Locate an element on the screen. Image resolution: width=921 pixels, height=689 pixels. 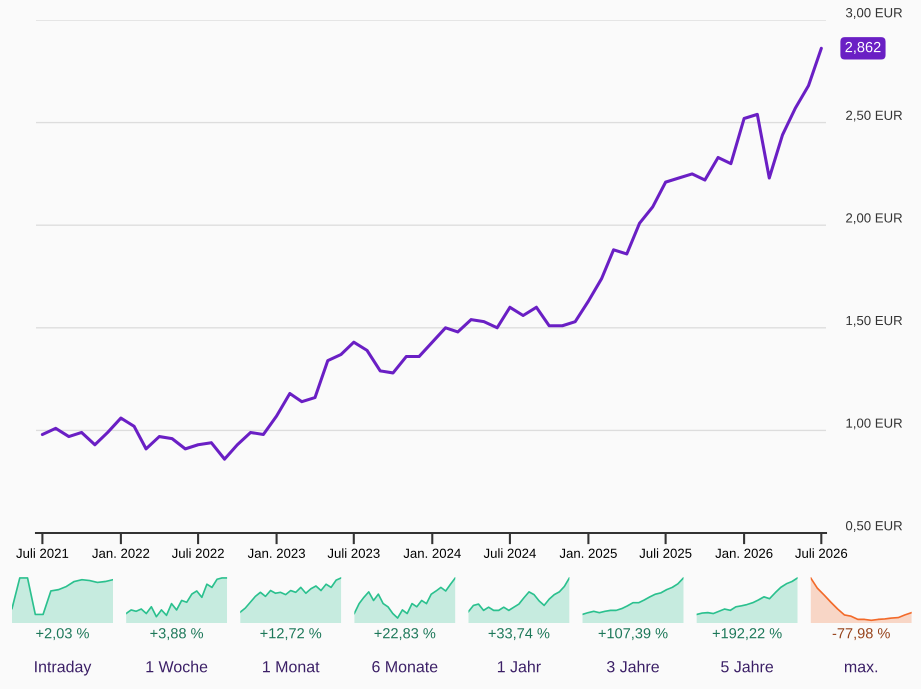
x-tick-label: Jan. 2023 is located at coordinates (276, 553).